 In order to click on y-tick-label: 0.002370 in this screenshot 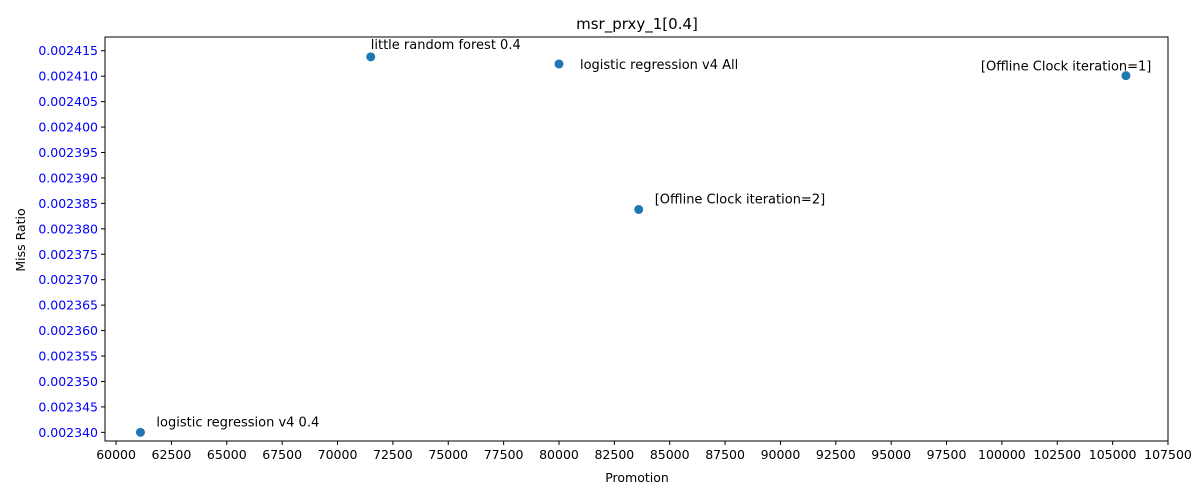, I will do `click(68, 279)`.